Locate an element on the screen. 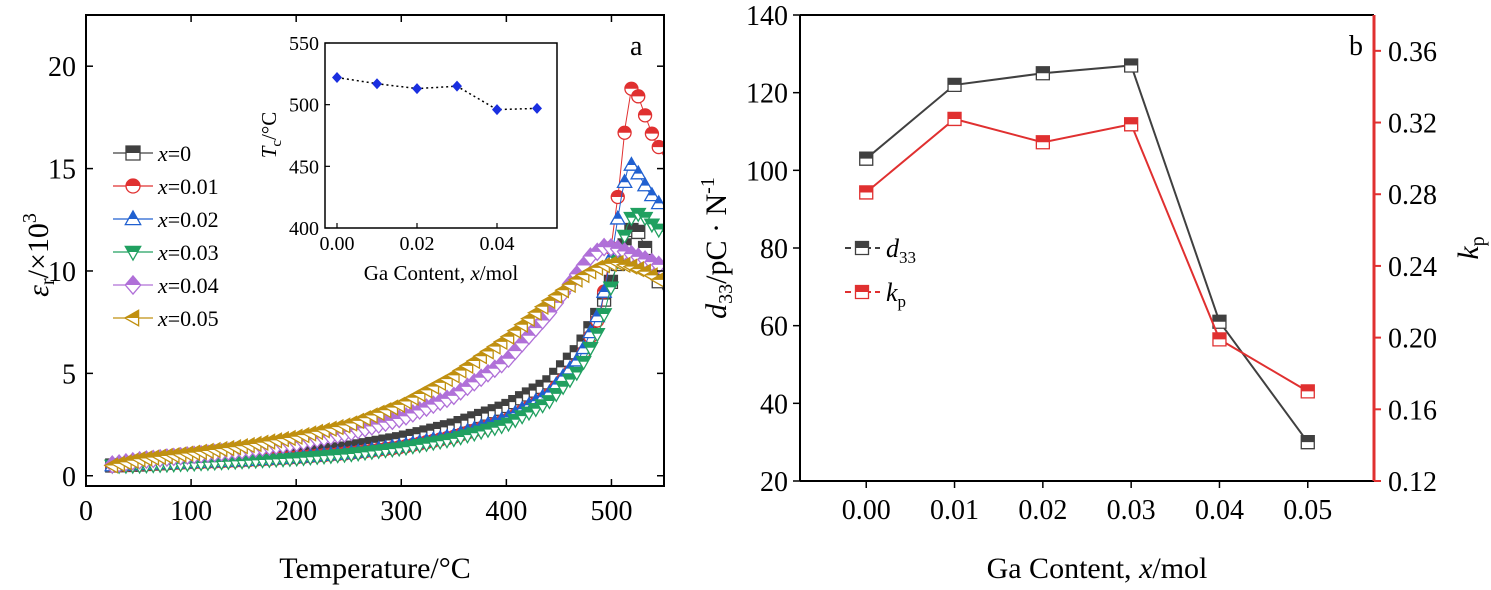  legend-label: x=0.05 is located at coordinates (188, 318).